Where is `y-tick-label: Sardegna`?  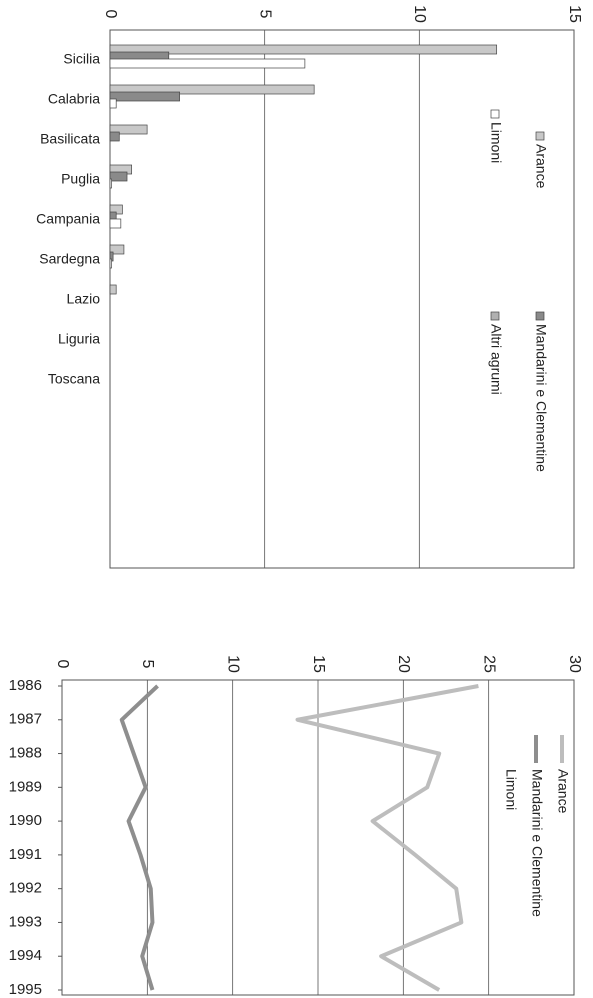 y-tick-label: Sardegna is located at coordinates (69, 259).